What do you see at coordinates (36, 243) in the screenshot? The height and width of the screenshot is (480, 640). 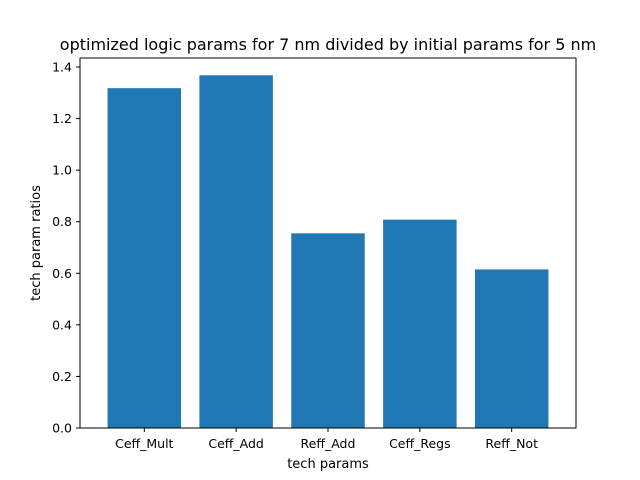 I see `y-axis-label: tech param ratios` at bounding box center [36, 243].